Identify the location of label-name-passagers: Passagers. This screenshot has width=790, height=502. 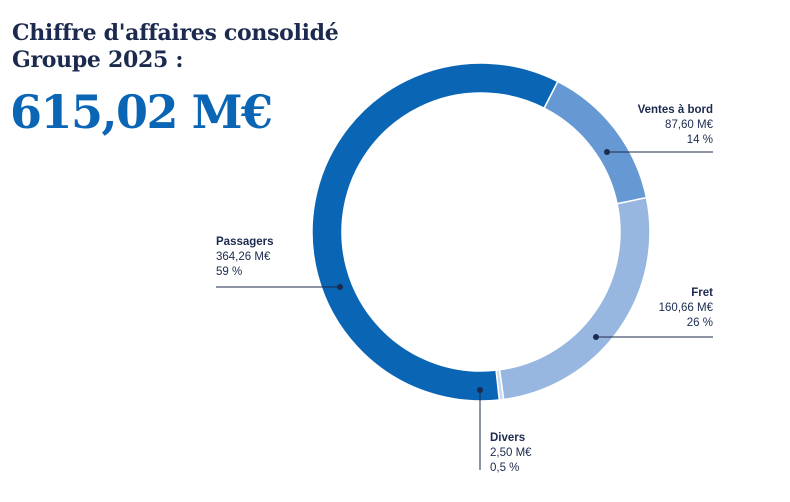
(245, 242).